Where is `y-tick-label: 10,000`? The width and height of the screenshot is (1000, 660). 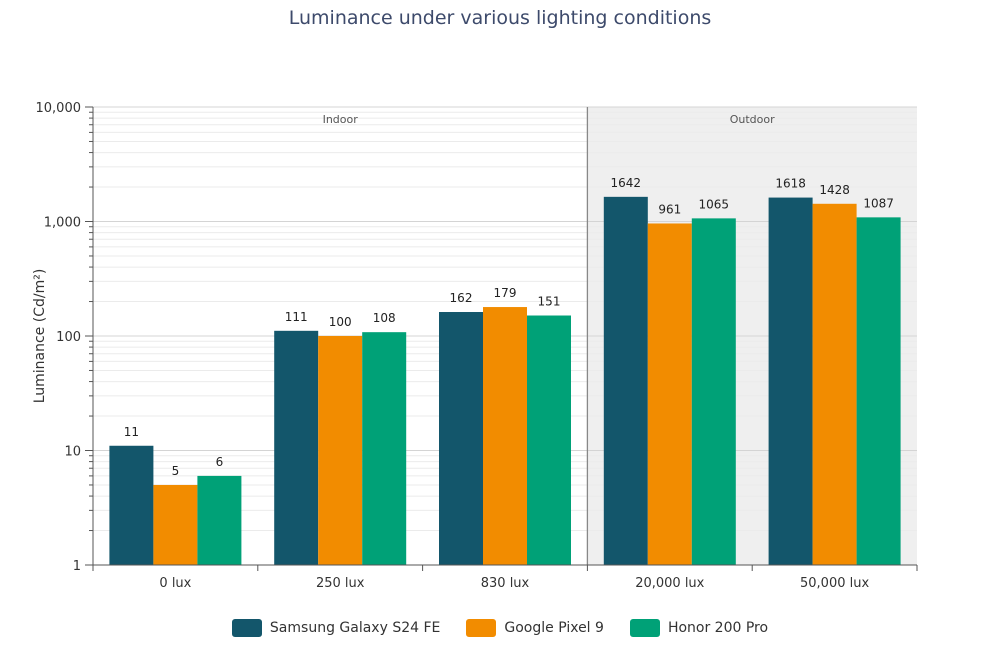 y-tick-label: 10,000 is located at coordinates (59, 108).